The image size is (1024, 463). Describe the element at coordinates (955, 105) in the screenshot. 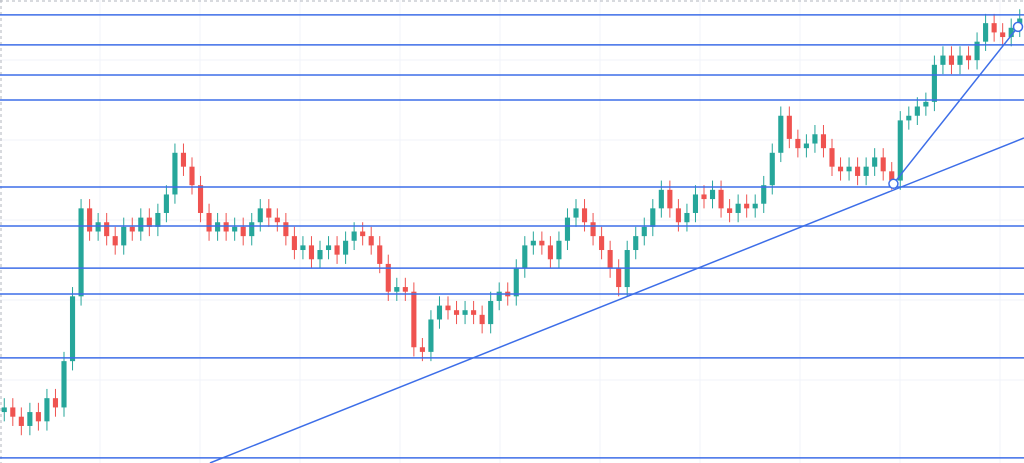

I see `trend-line` at that location.